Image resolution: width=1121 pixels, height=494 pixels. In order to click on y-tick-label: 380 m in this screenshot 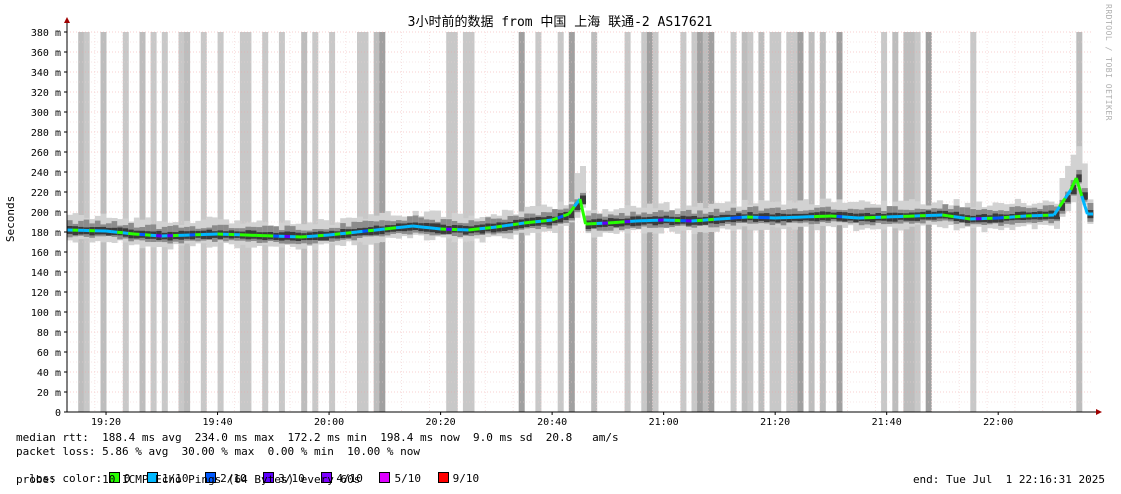, I will do `click(46, 33)`.